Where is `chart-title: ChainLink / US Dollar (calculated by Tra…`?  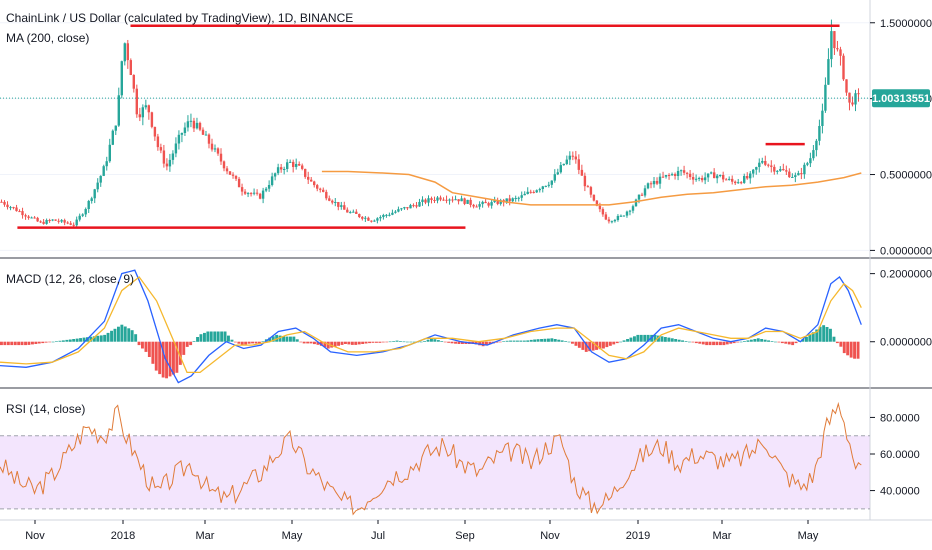 chart-title: ChainLink / US Dollar (calculated by Tra… is located at coordinates (179, 18).